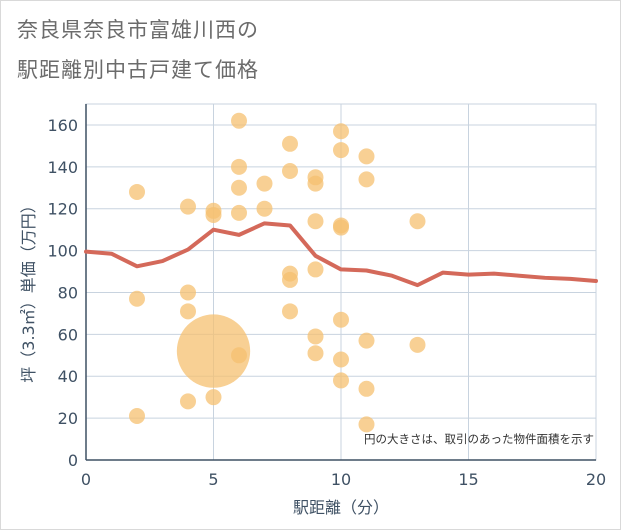 The width and height of the screenshot is (621, 530). Describe the element at coordinates (213, 479) in the screenshot. I see `x-tick-label: 5` at that location.